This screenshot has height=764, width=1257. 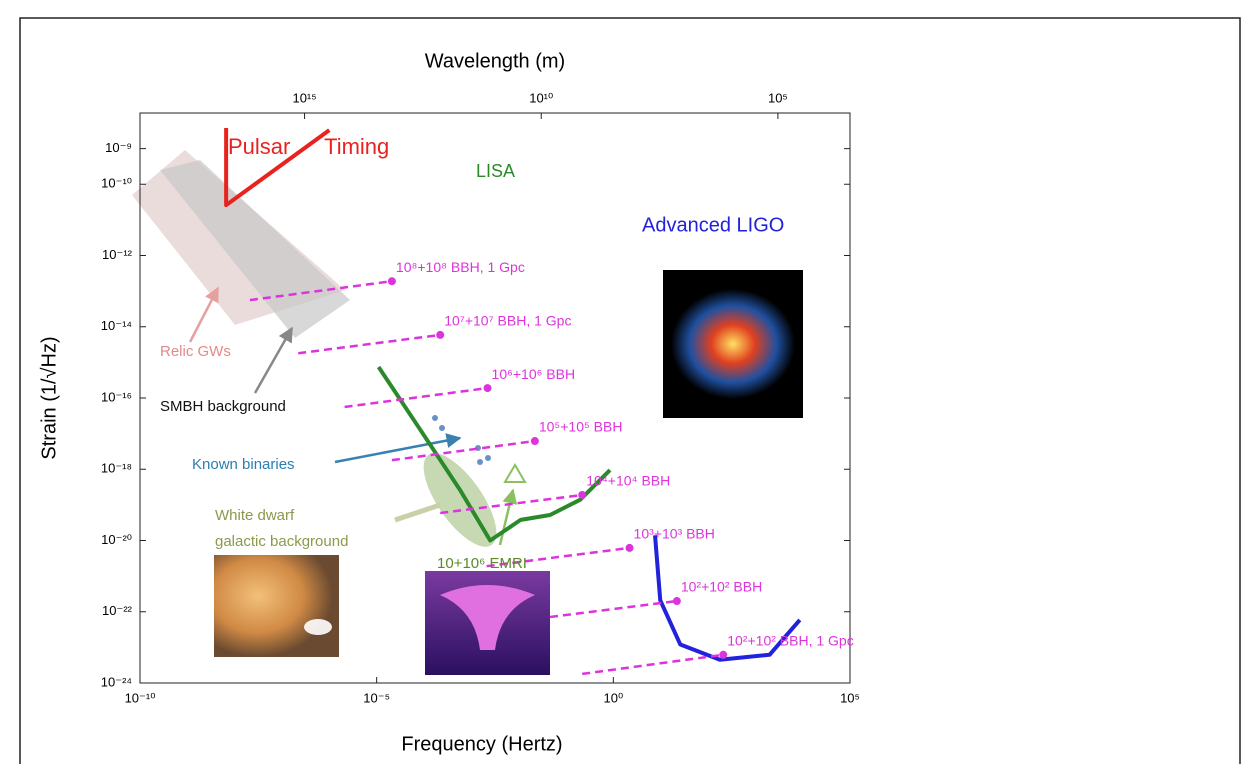 I want to click on triangle-marker, so click(x=515, y=473).